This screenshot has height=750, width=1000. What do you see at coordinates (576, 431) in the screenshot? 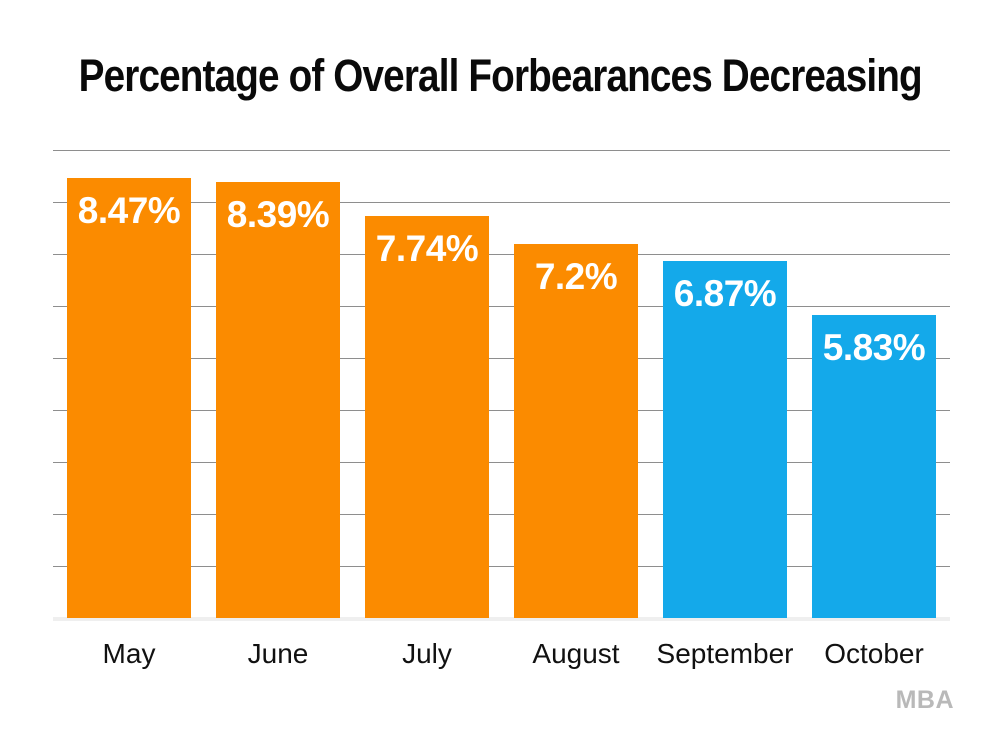
I see `bar-august: 7.2%` at bounding box center [576, 431].